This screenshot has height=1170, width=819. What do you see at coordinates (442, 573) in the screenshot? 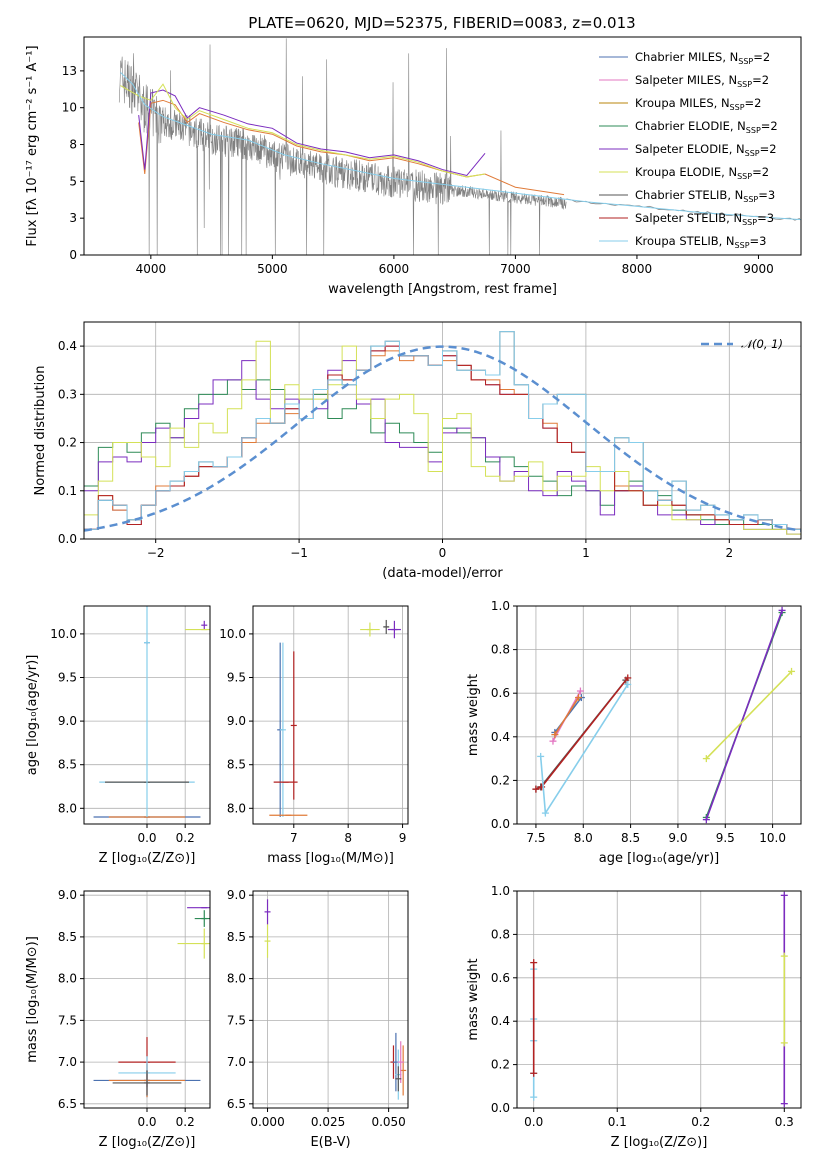
I see `x-axis-label: (data-model)/error` at bounding box center [442, 573].